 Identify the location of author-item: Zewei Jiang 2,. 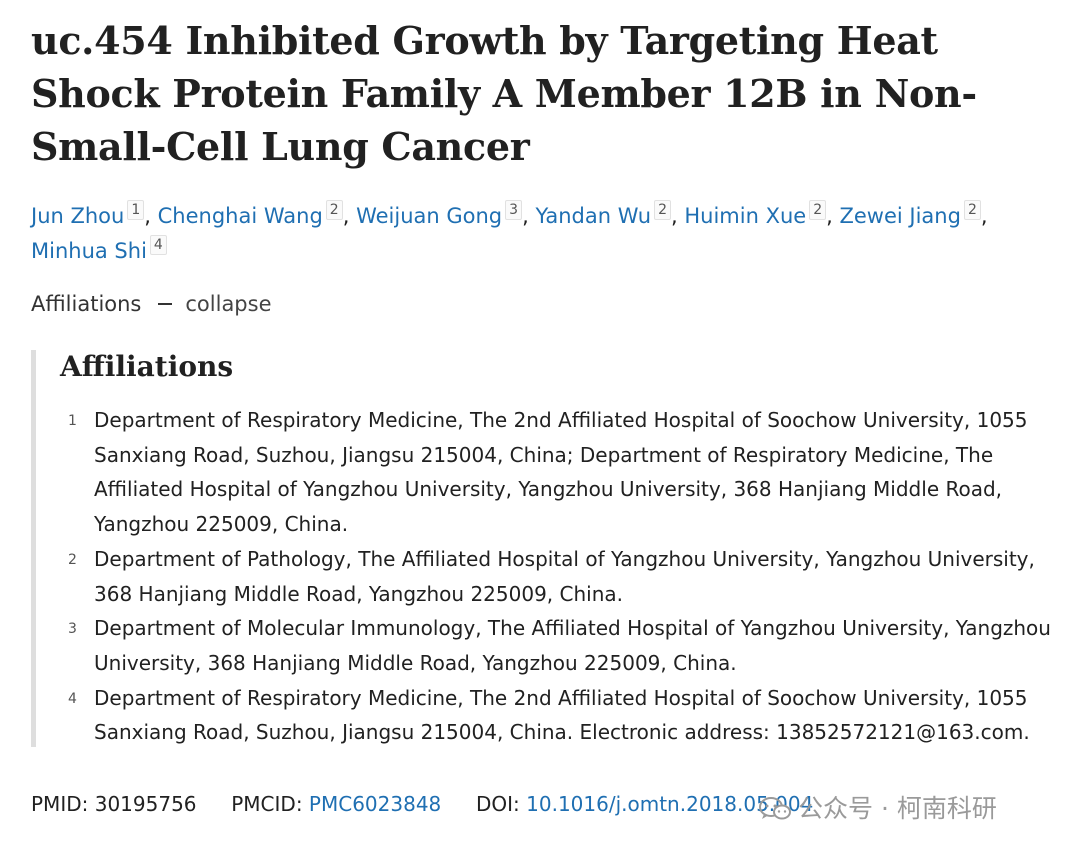
(913, 214).